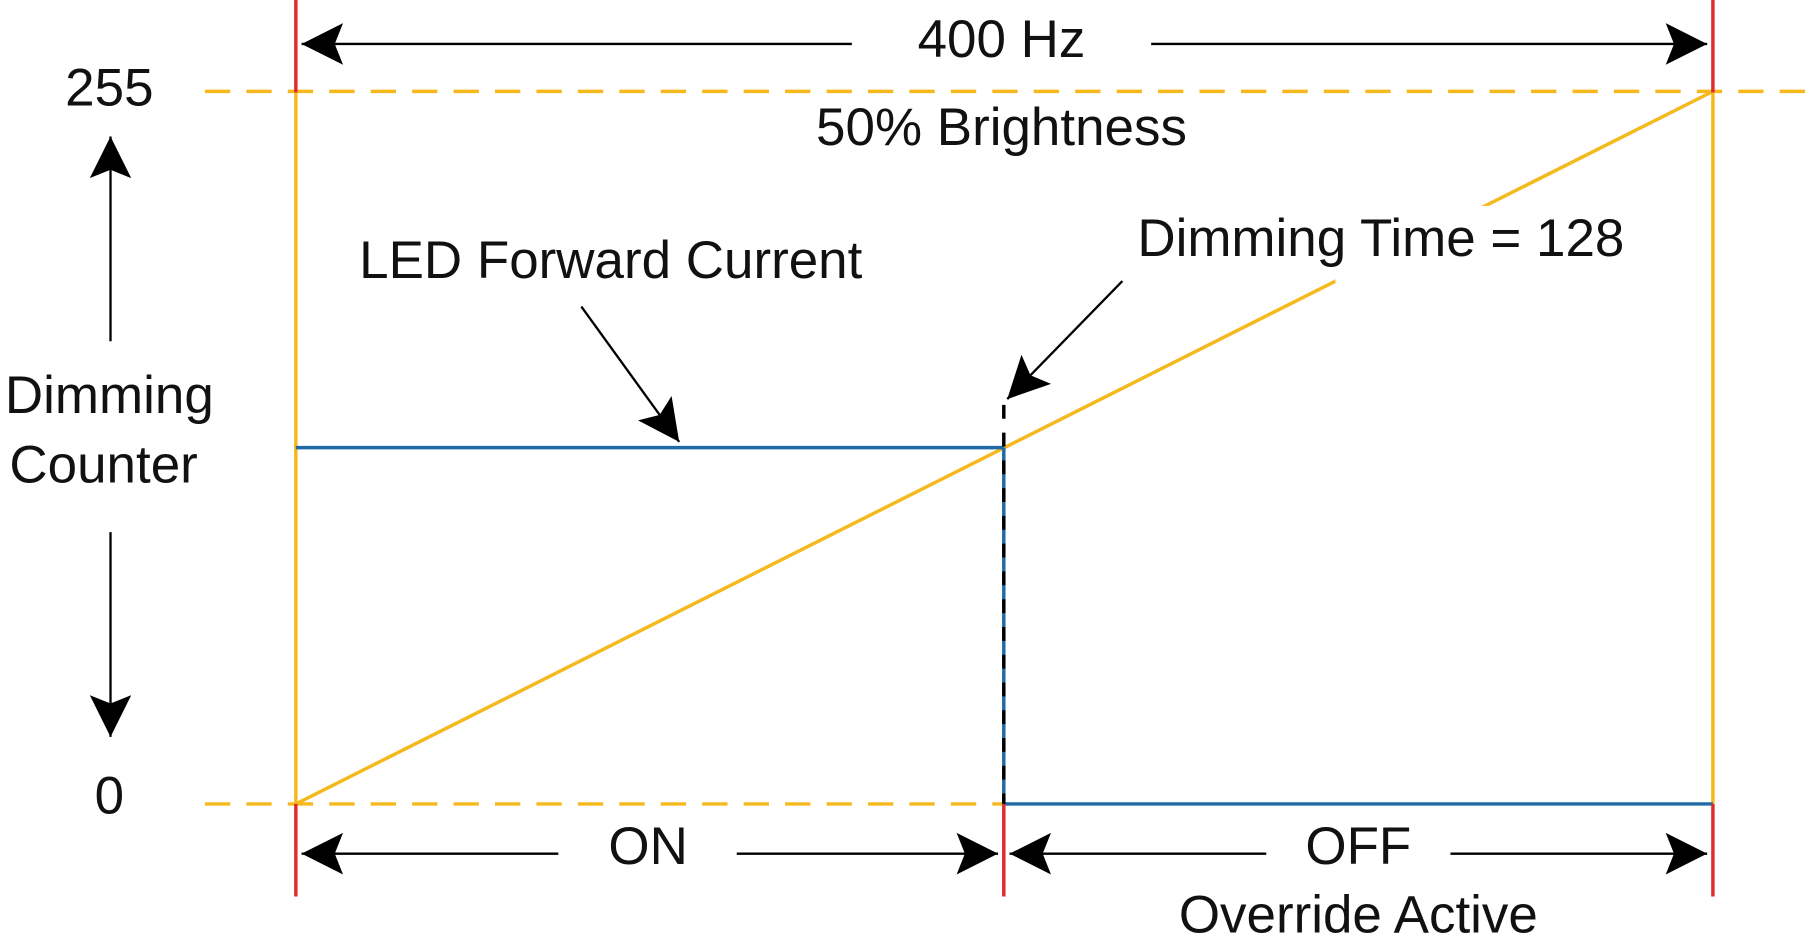  I want to click on y-bottom-label: 0, so click(109, 795).